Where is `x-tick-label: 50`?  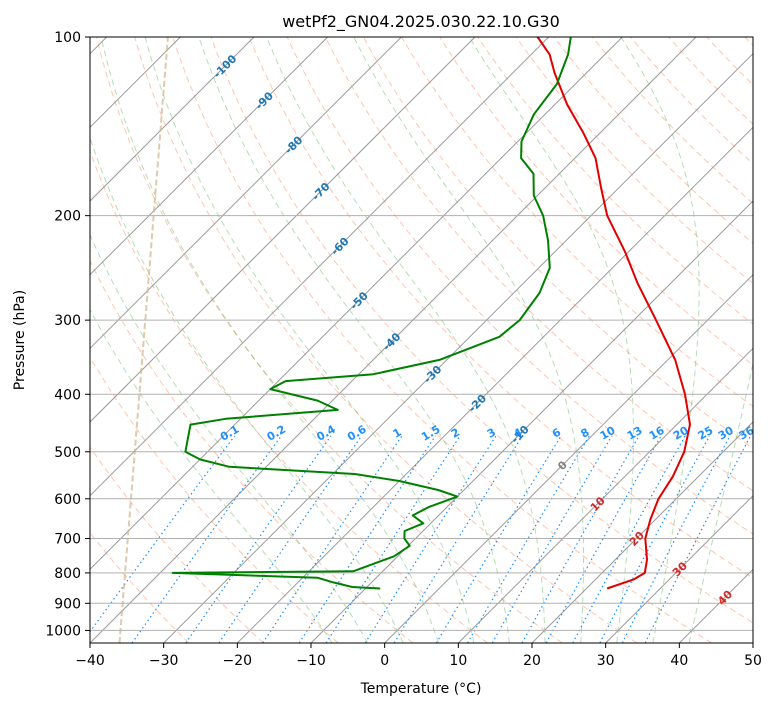
x-tick-label: 50 is located at coordinates (753, 661).